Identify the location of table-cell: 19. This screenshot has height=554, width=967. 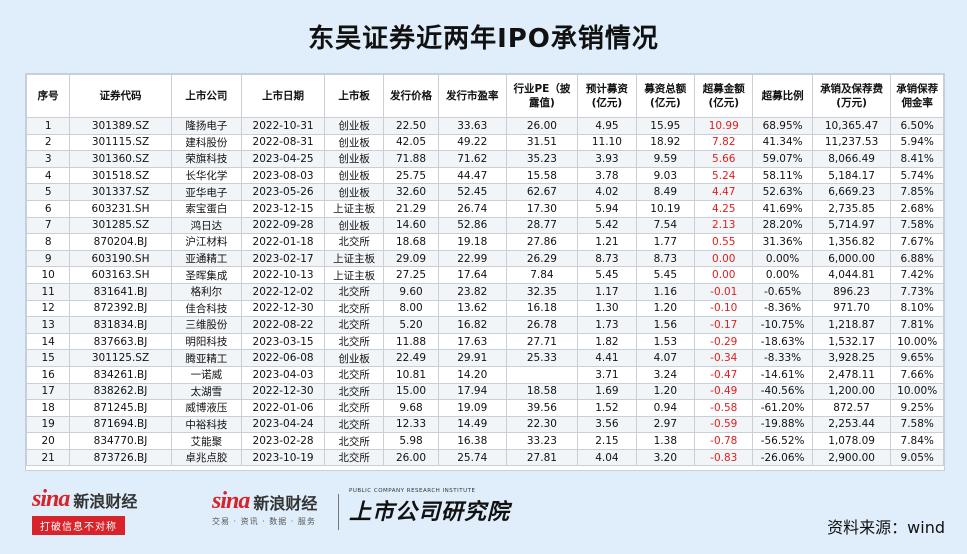
(48, 424).